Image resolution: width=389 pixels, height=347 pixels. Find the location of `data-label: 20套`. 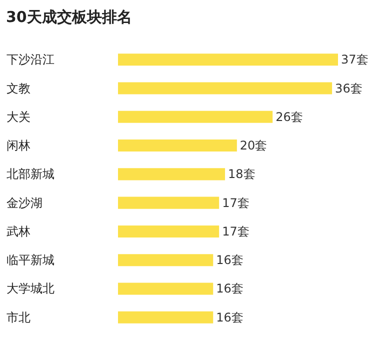

data-label: 20套 is located at coordinates (254, 145).